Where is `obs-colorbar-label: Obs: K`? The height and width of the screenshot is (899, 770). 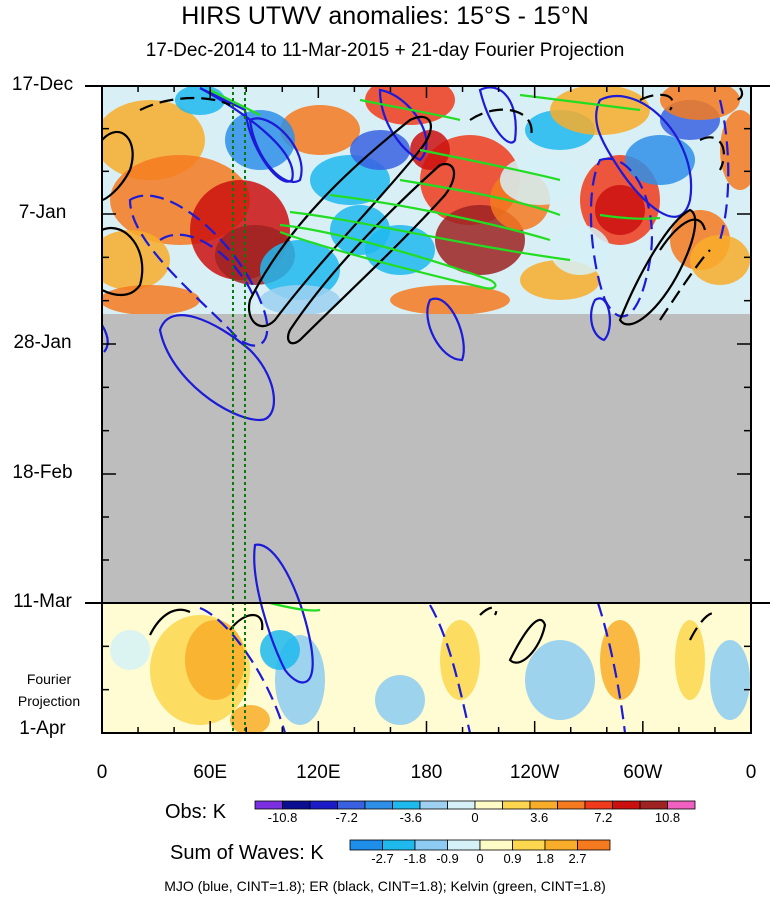
obs-colorbar-label: Obs: K is located at coordinates (196, 812).